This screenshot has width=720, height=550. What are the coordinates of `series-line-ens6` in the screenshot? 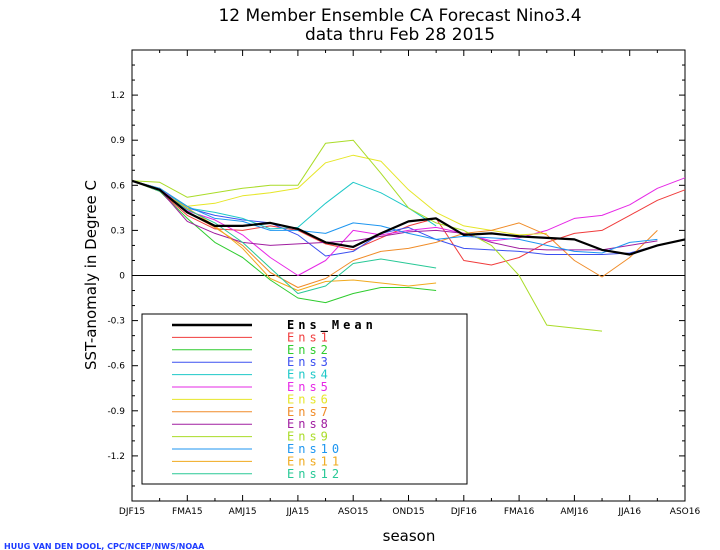 It's located at (339, 195).